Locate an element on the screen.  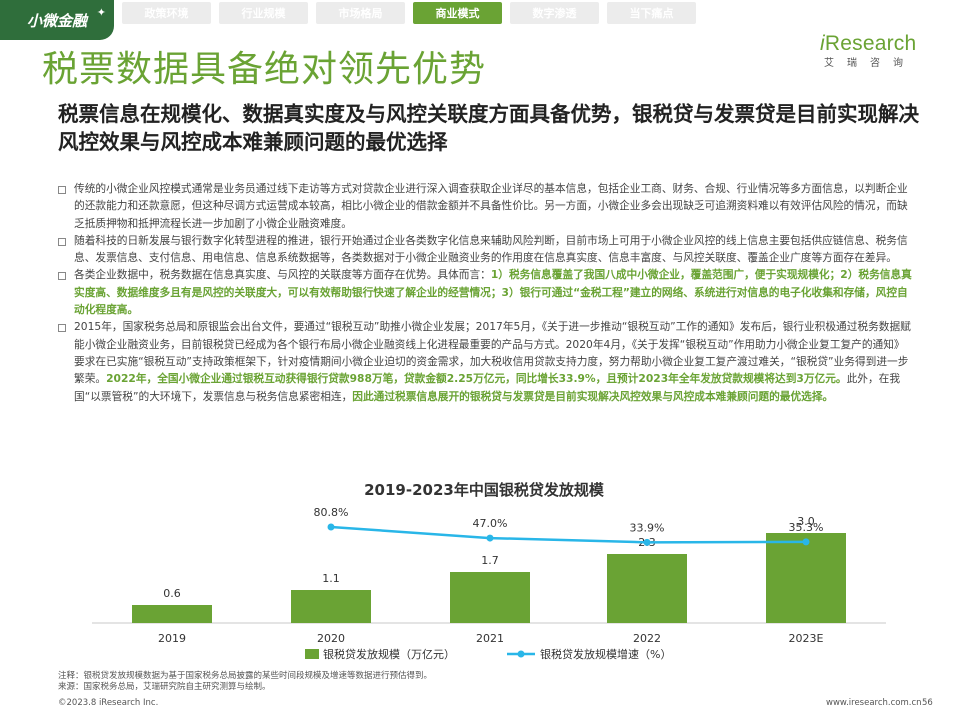
sparkle-icon: ✦ is located at coordinates (101, 12).